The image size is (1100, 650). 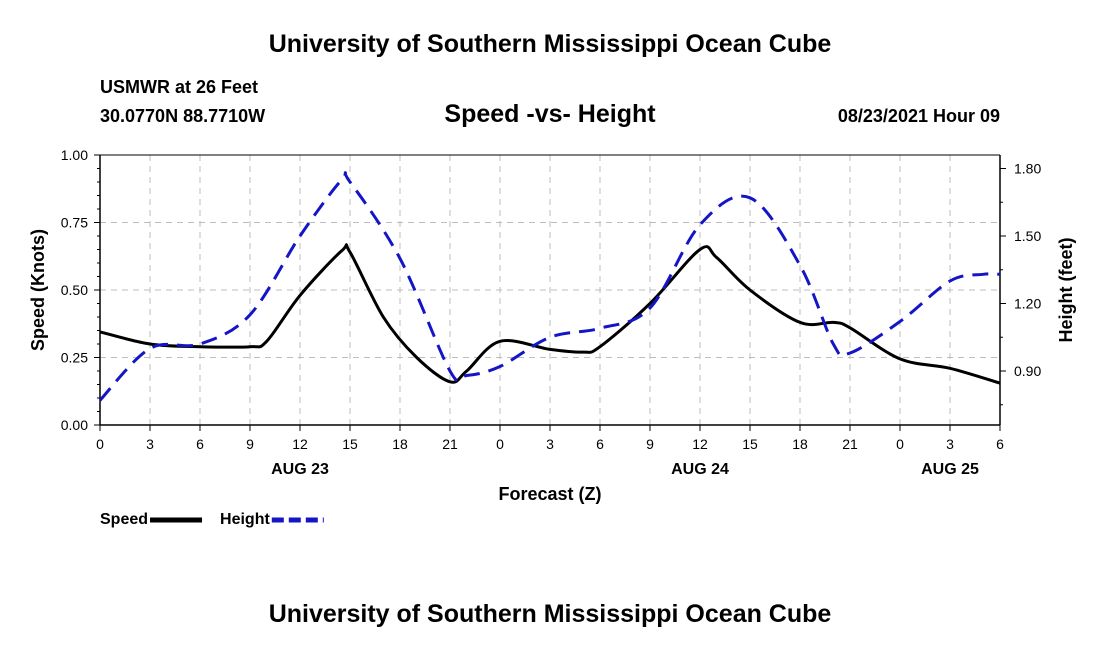 I want to click on forecast-datetime: 08/23/2021 Hour 09, so click(x=918, y=116).